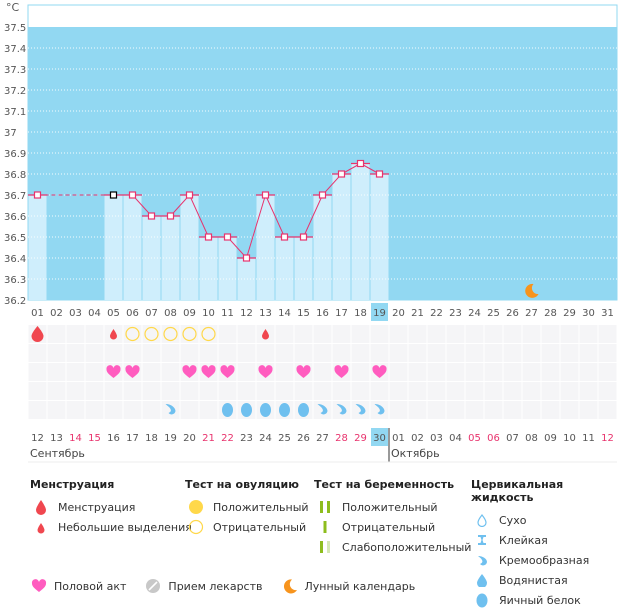 Image resolution: width=626 pixels, height=610 pixels. Describe the element at coordinates (482, 580) in the screenshot. I see `watery-drop-icon` at that location.